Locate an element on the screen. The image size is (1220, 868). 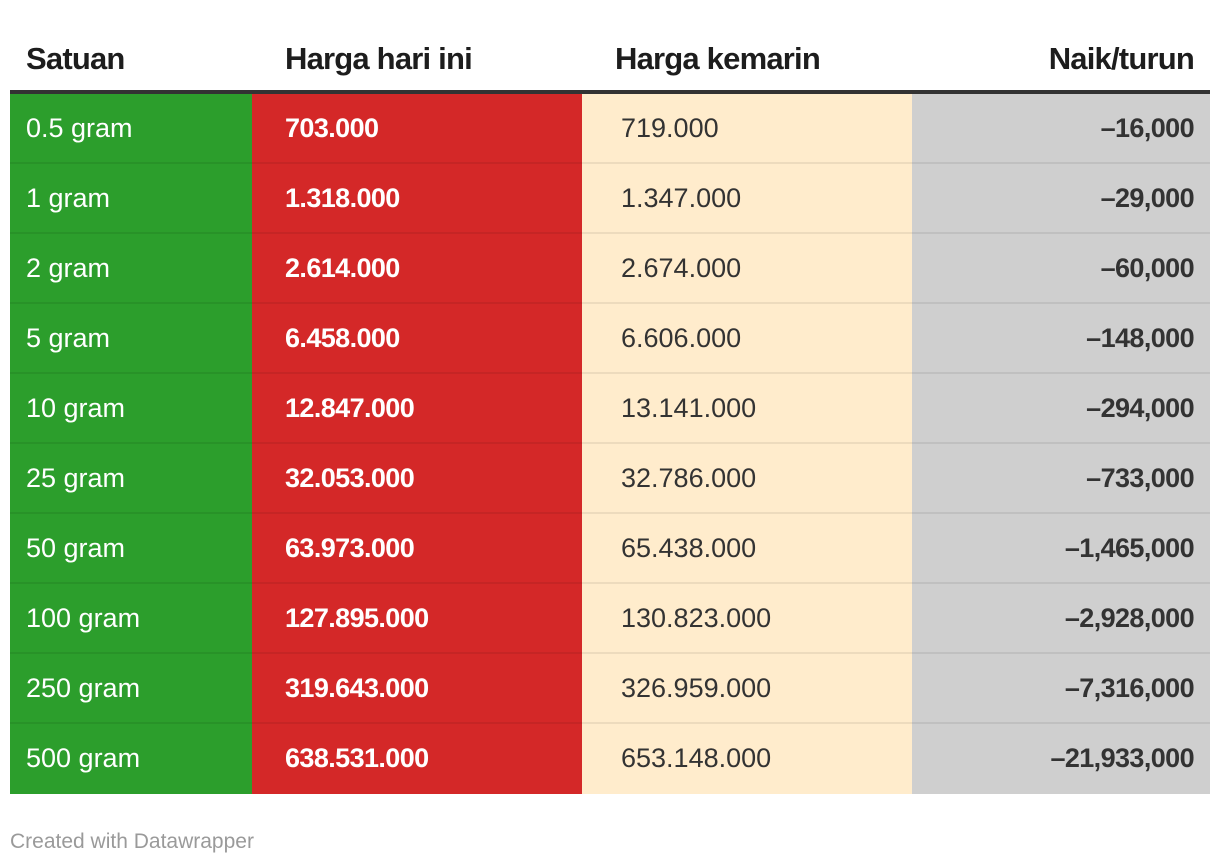
cell-harga-kemarin: 2.674.000 is located at coordinates (747, 269).